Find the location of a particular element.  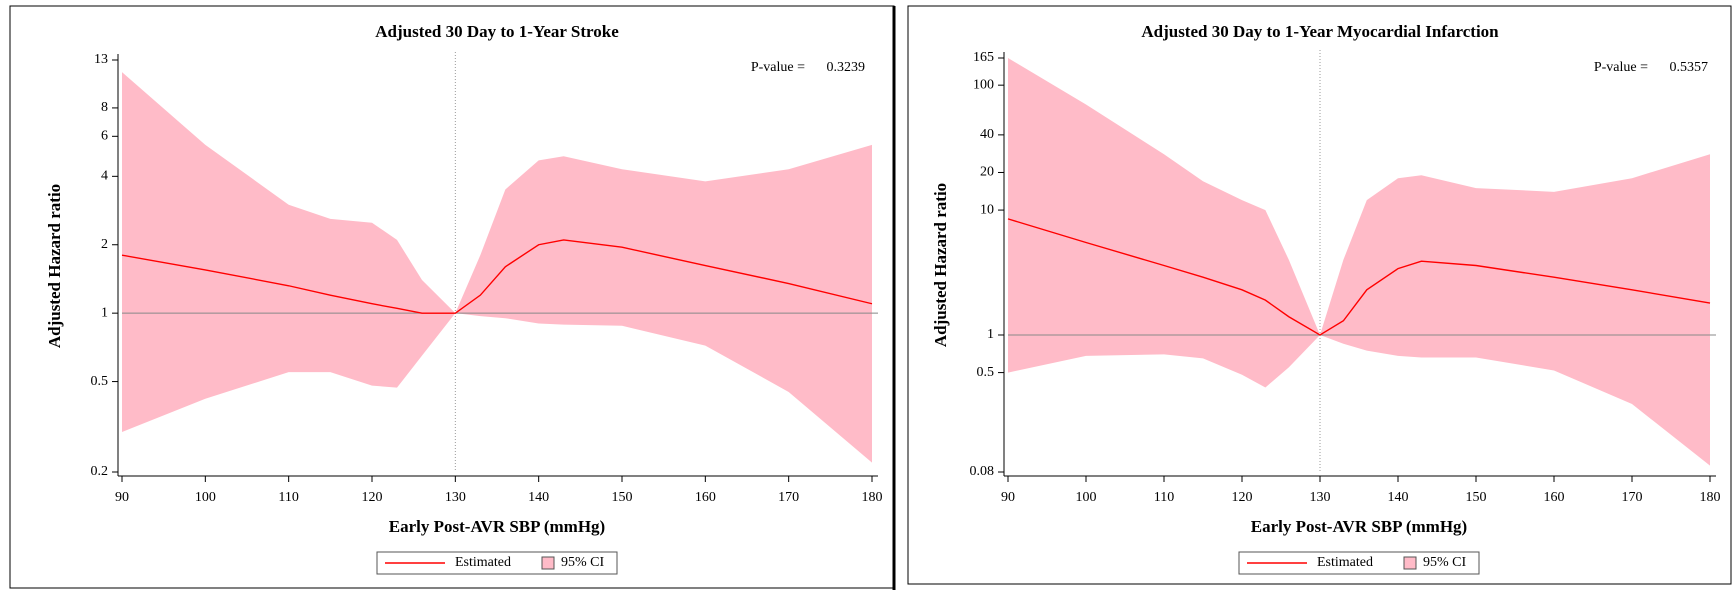

y-tick-label: 40 is located at coordinates (987, 134).